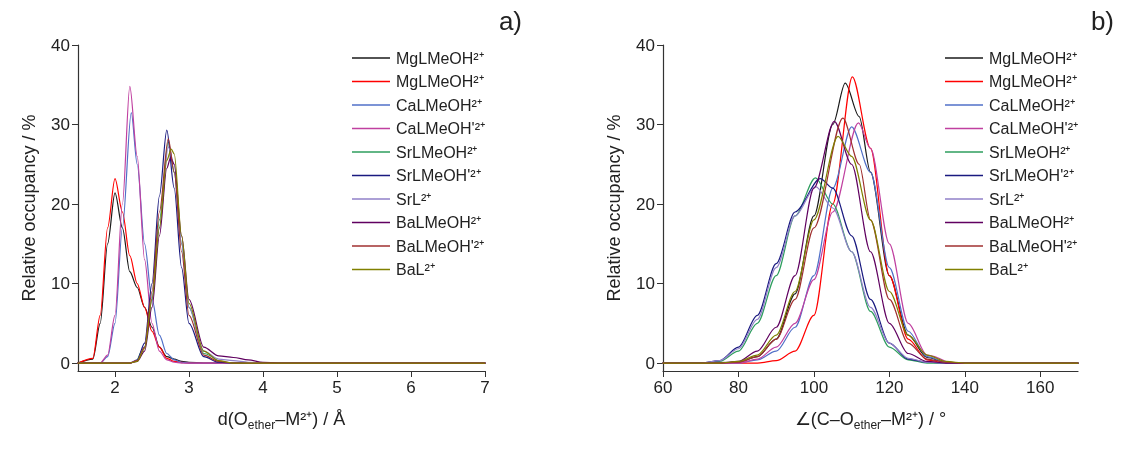 This screenshot has width=1125, height=450. What do you see at coordinates (411, 387) in the screenshot?
I see `x-tick-label: 6` at bounding box center [411, 387].